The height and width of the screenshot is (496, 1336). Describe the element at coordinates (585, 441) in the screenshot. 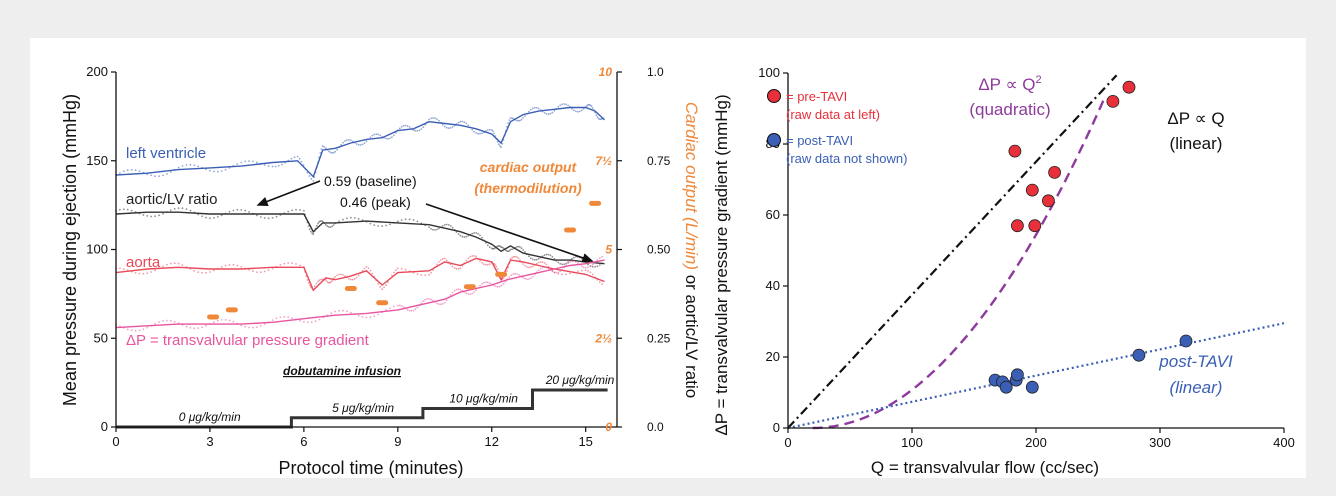

I see `left-x-tick-label: 15` at that location.